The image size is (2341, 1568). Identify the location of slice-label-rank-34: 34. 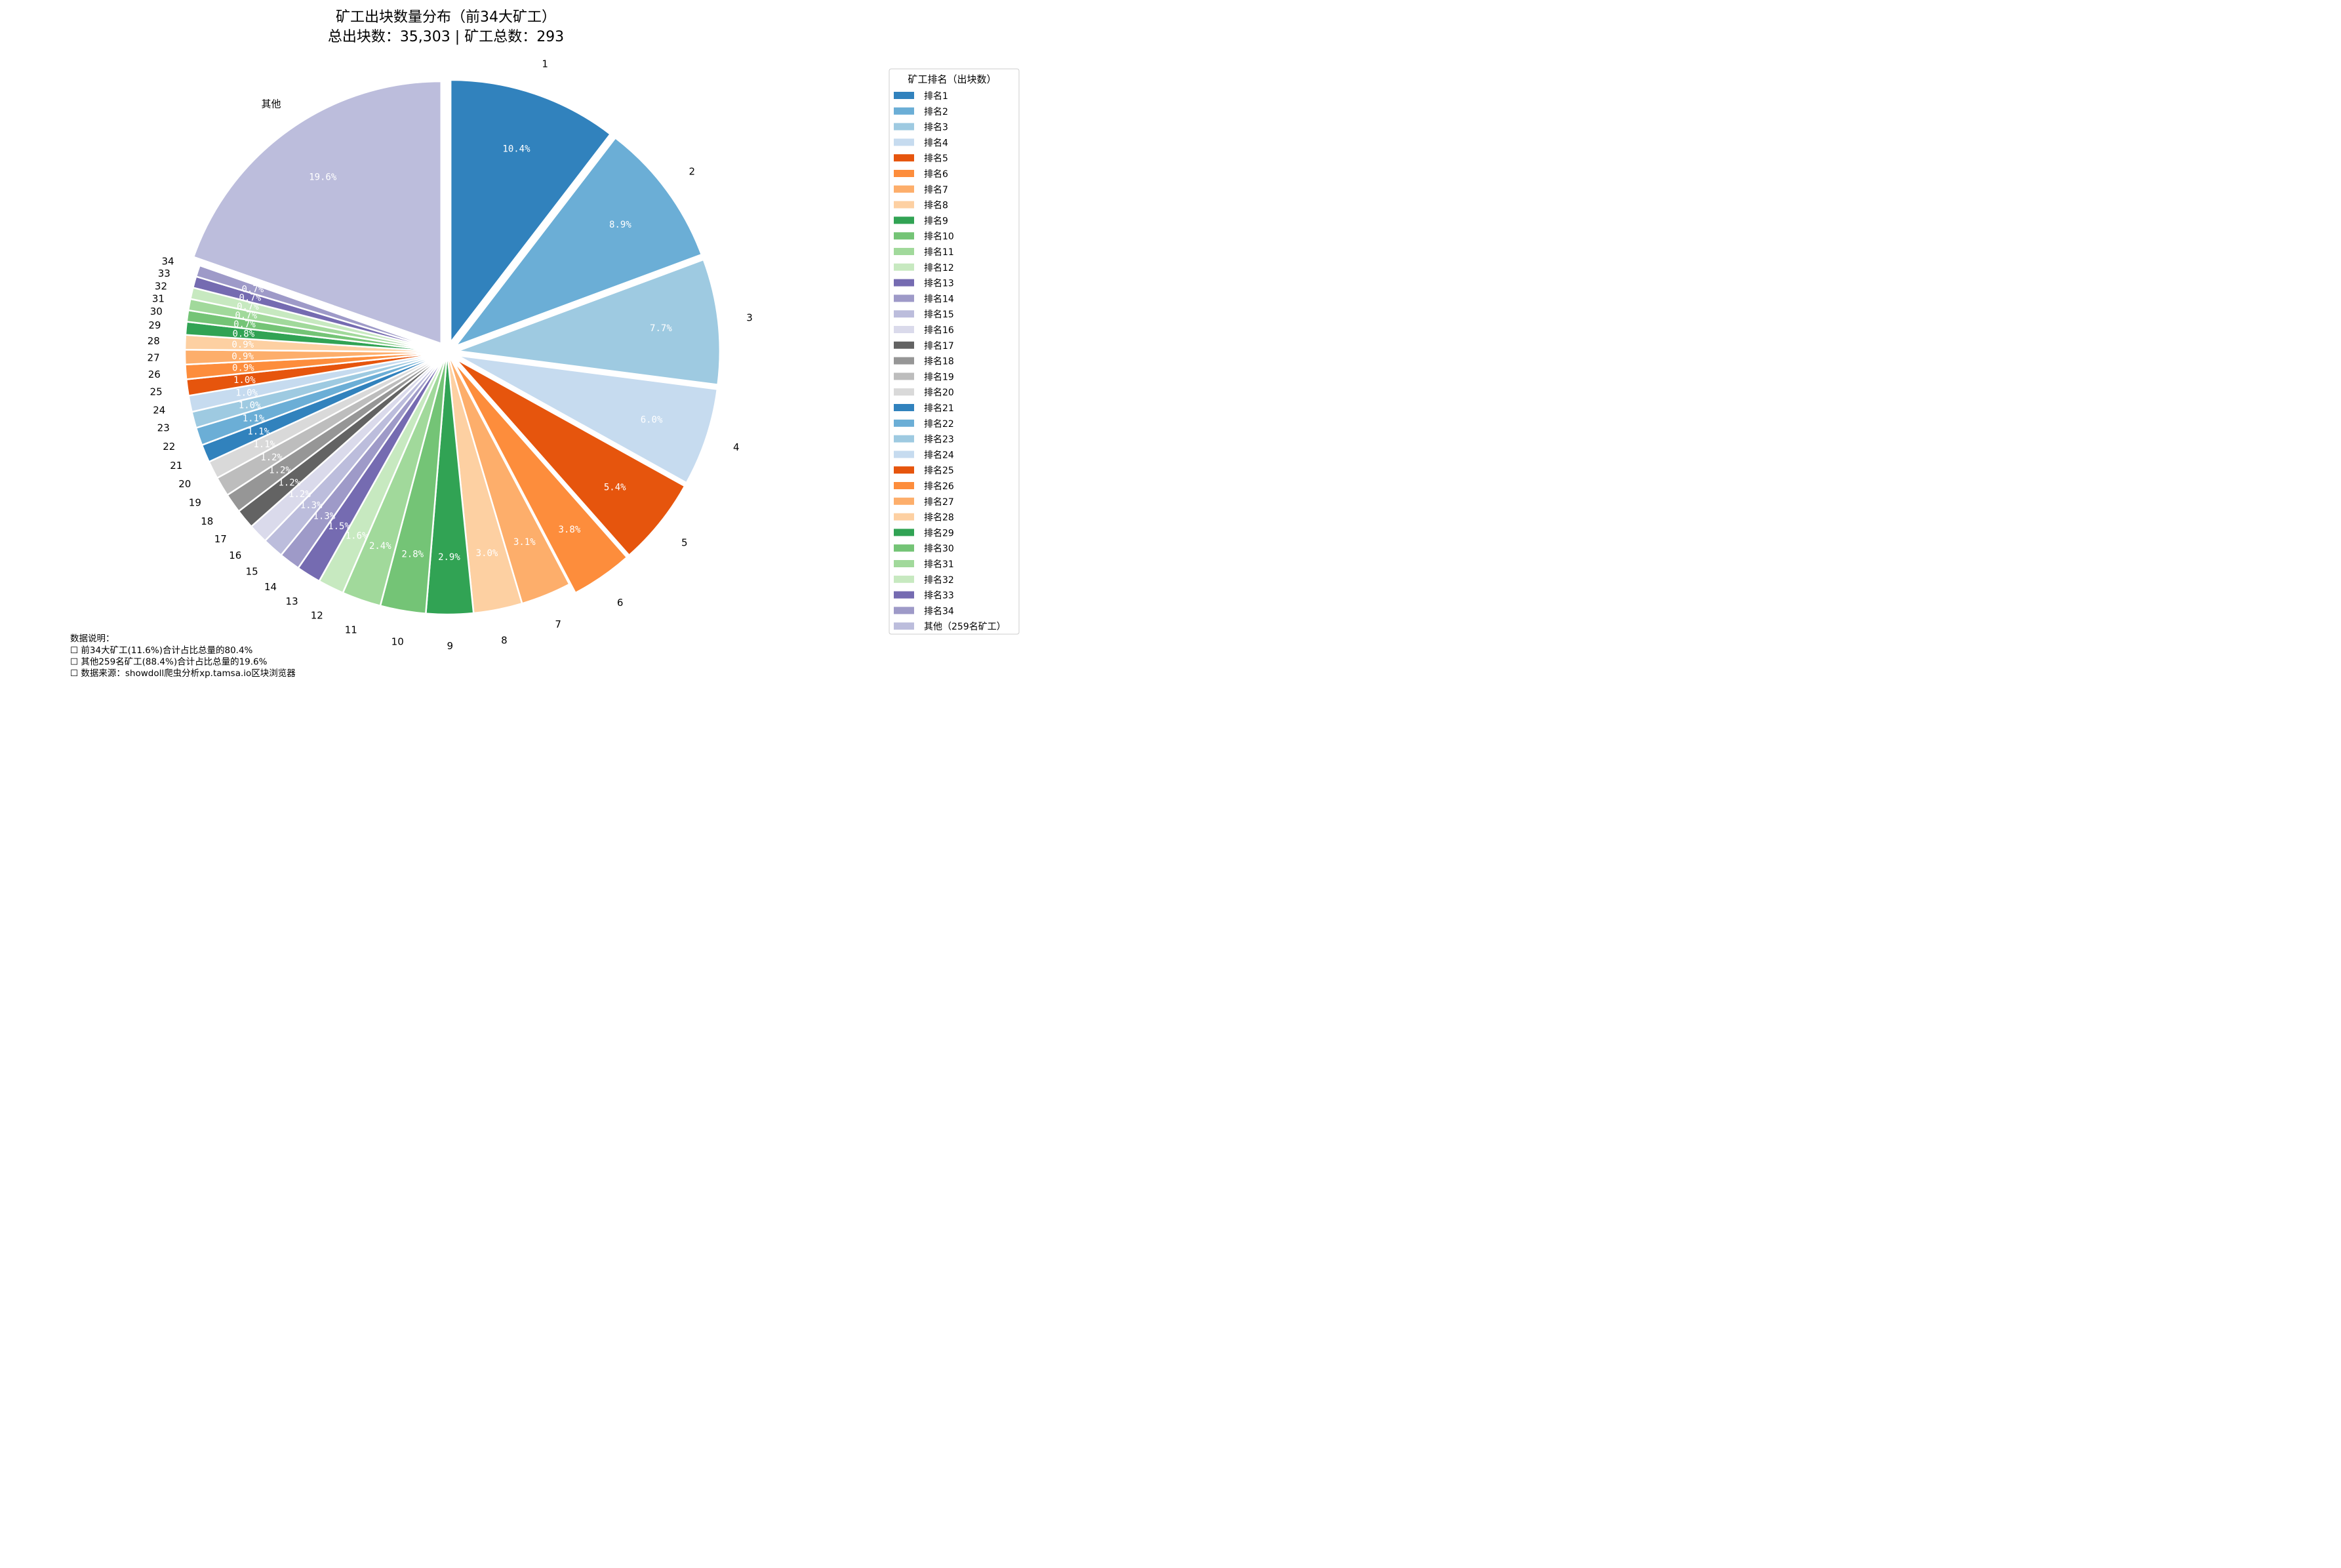
(167, 261).